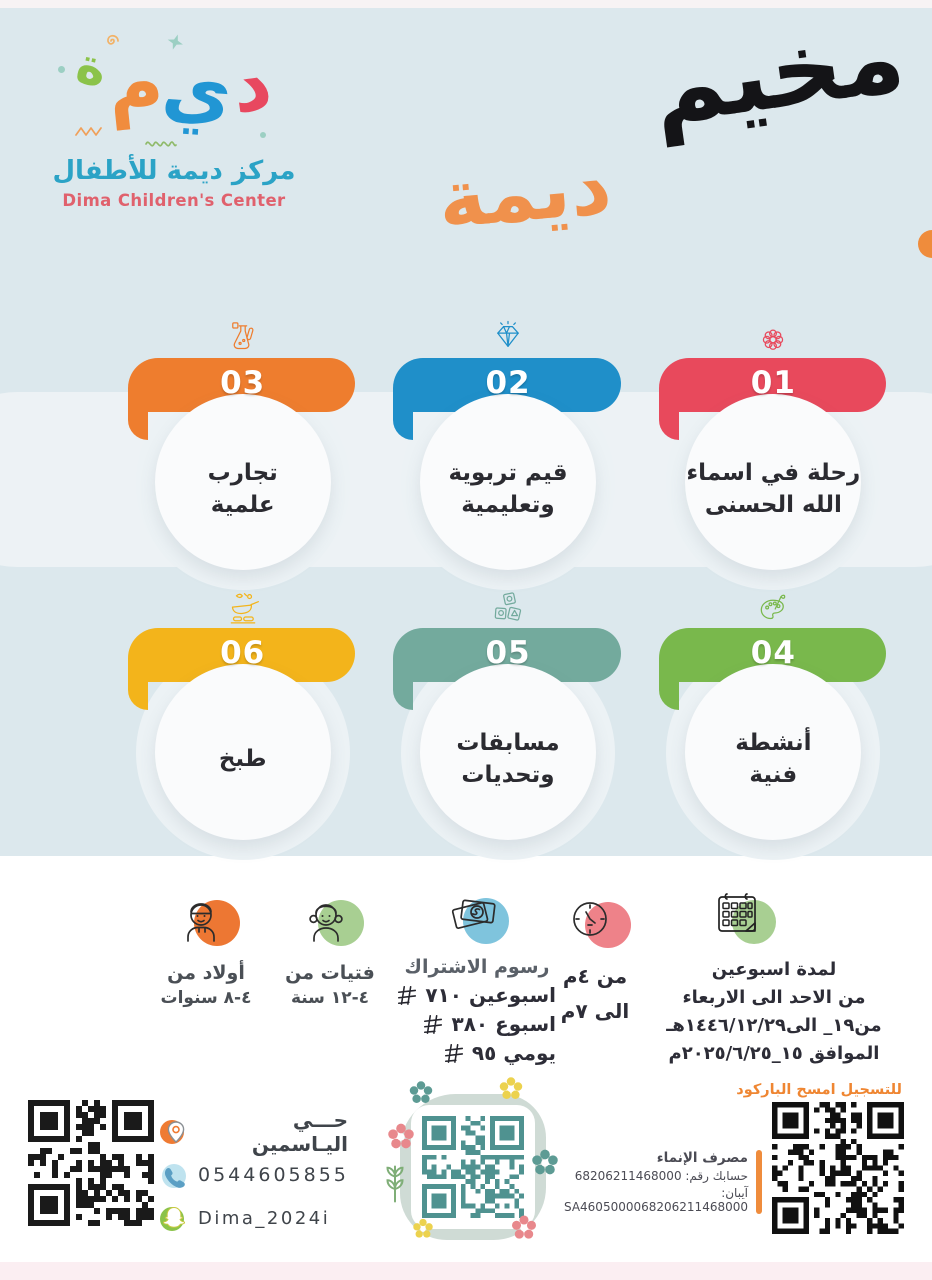 The height and width of the screenshot is (1280, 932). What do you see at coordinates (173, 1218) in the screenshot?
I see `snapchat-icon` at bounding box center [173, 1218].